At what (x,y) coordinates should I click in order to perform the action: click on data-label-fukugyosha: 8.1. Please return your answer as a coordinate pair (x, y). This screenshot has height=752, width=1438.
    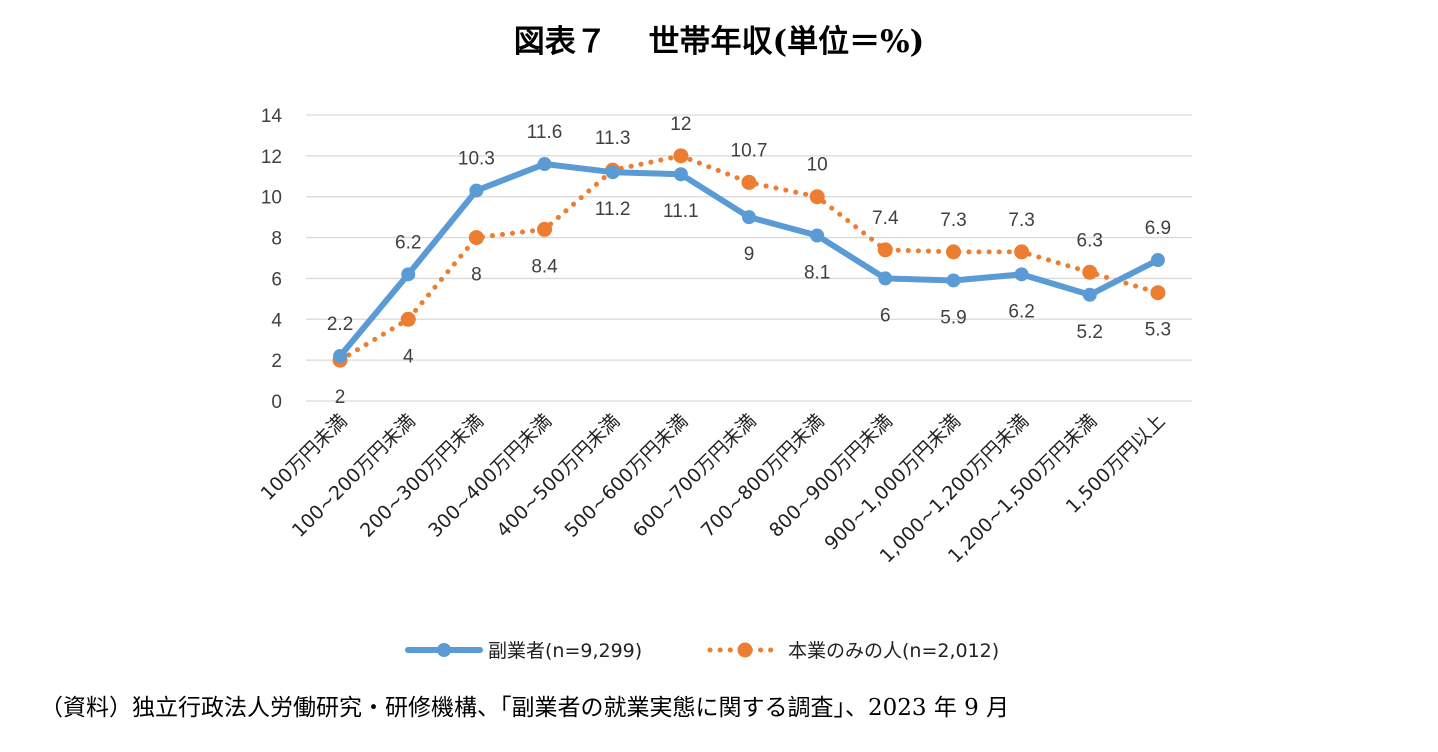
    Looking at the image, I should click on (817, 273).